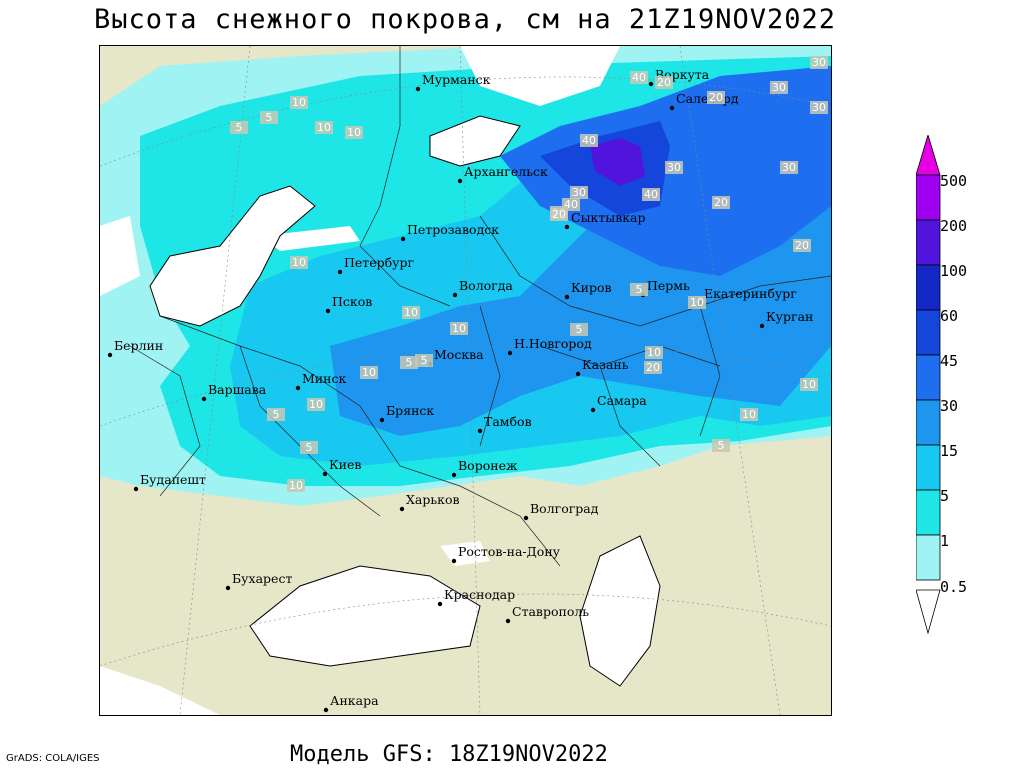 This screenshot has width=1024, height=768. Describe the element at coordinates (53, 758) in the screenshot. I see `grads-credit: GrADS: COLA/IGES` at that location.